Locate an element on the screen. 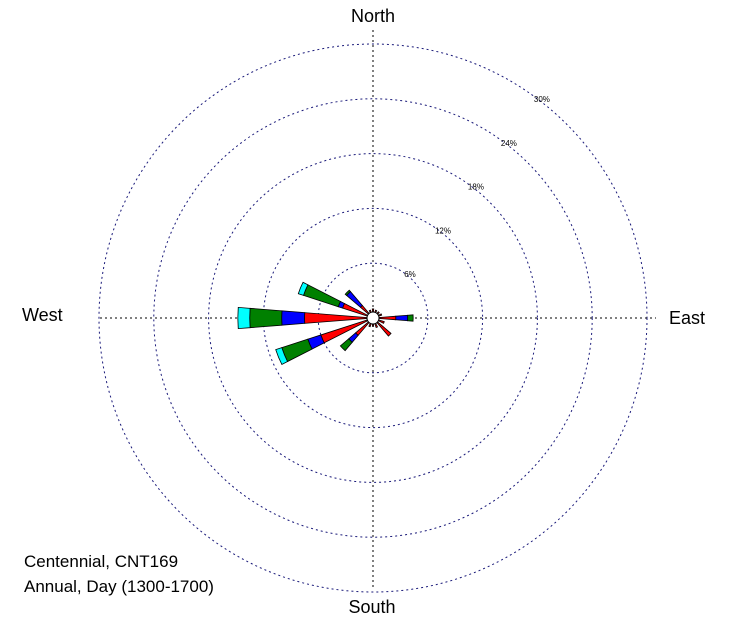 The height and width of the screenshot is (623, 733). caption-period: Annual, Day (1300-1700) is located at coordinates (119, 586).